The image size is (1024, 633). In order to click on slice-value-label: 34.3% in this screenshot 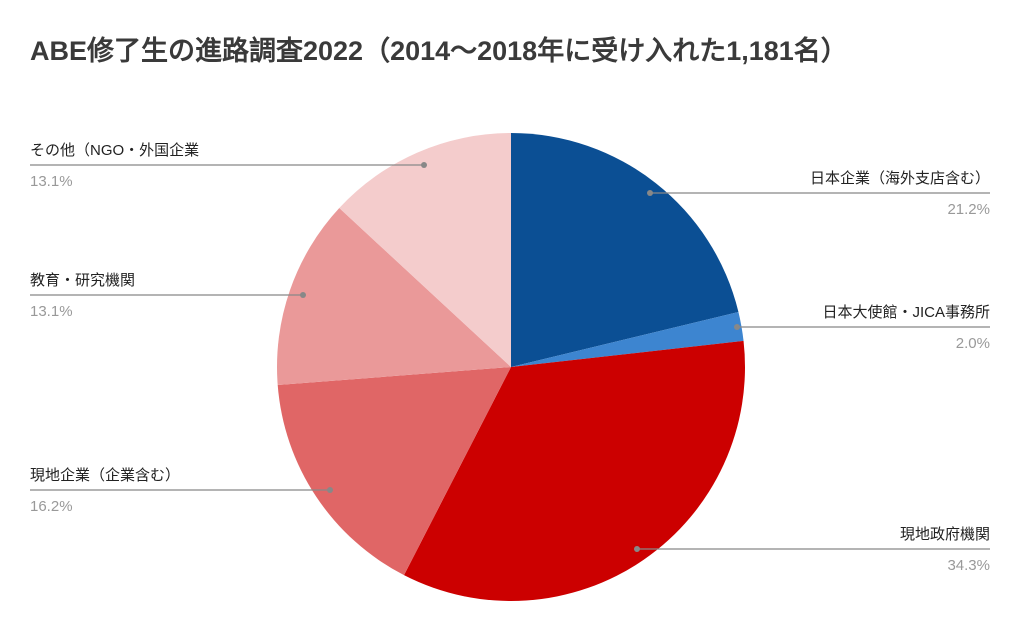, I will do `click(968, 565)`.